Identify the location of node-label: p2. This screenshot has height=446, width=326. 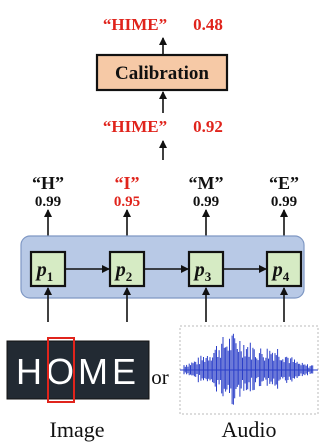
(123, 271).